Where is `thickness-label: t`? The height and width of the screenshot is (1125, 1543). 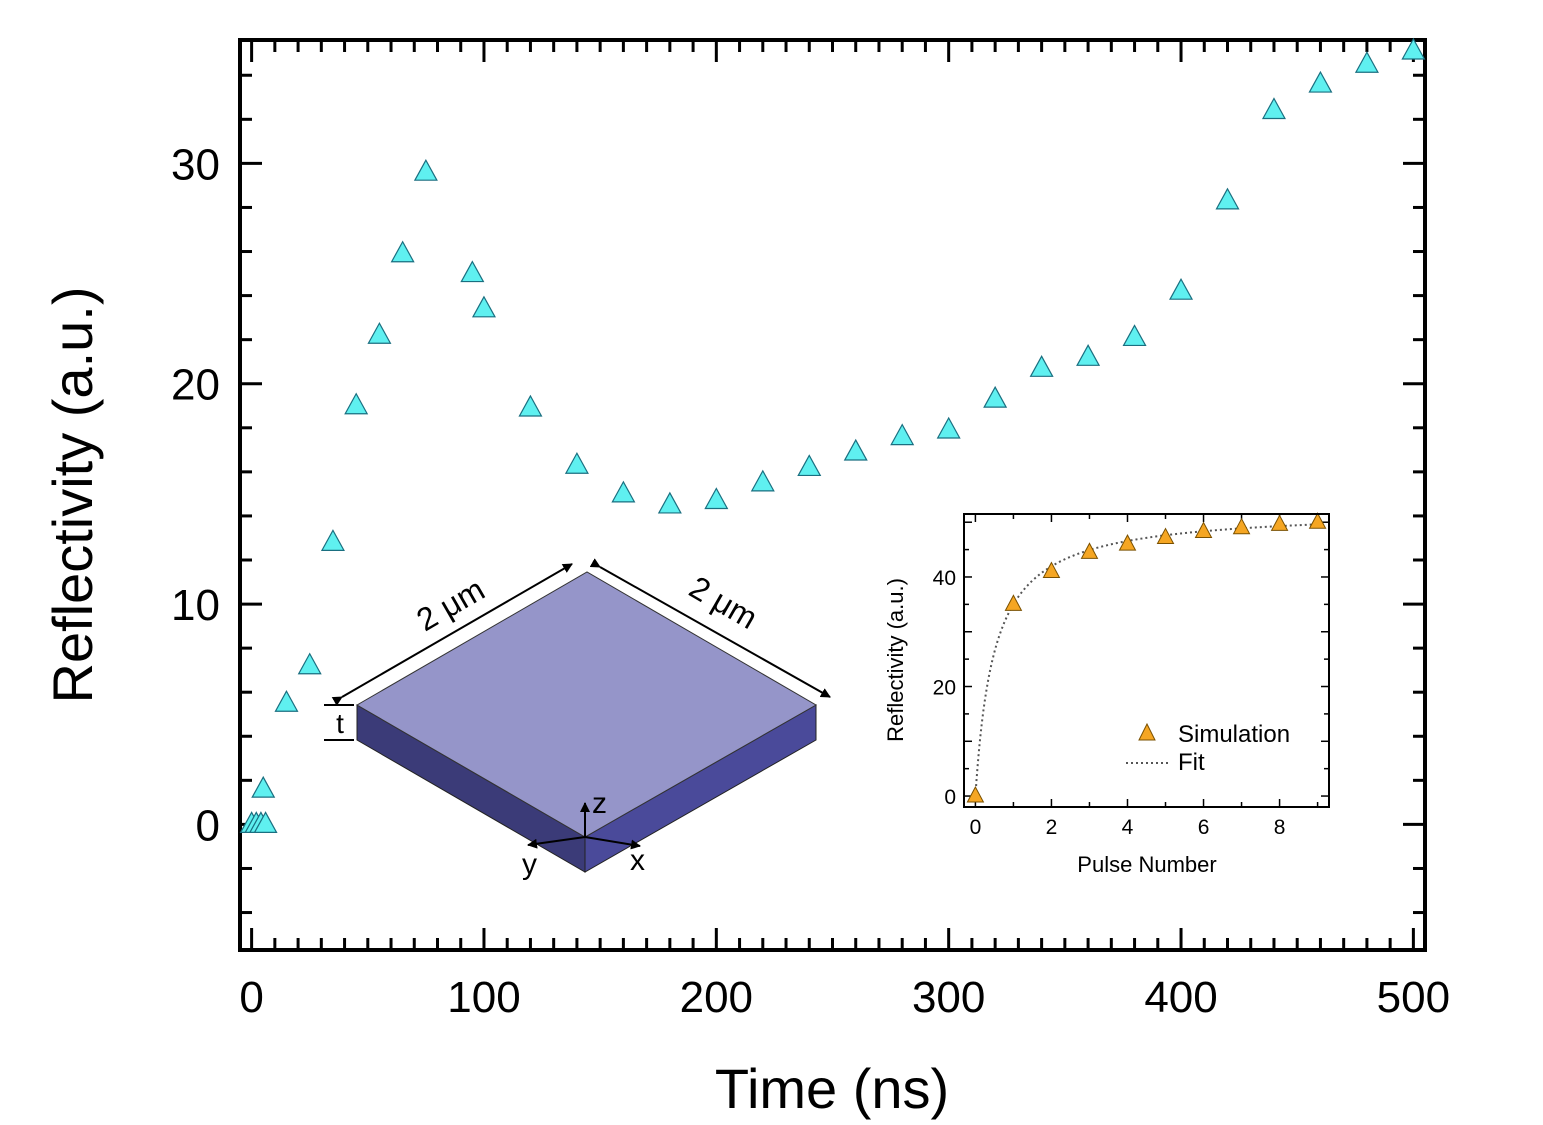 thickness-label: t is located at coordinates (340, 723).